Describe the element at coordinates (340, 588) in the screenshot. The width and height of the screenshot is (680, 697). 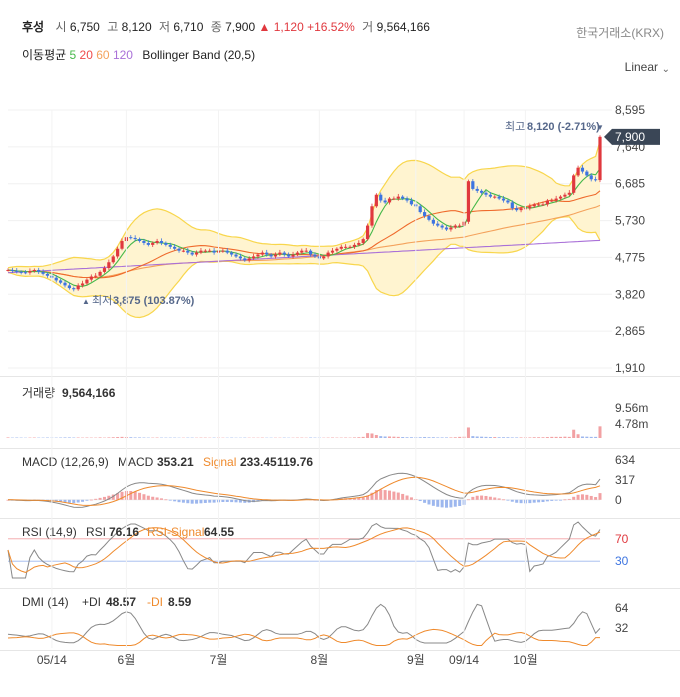
I see `panel-divider` at that location.